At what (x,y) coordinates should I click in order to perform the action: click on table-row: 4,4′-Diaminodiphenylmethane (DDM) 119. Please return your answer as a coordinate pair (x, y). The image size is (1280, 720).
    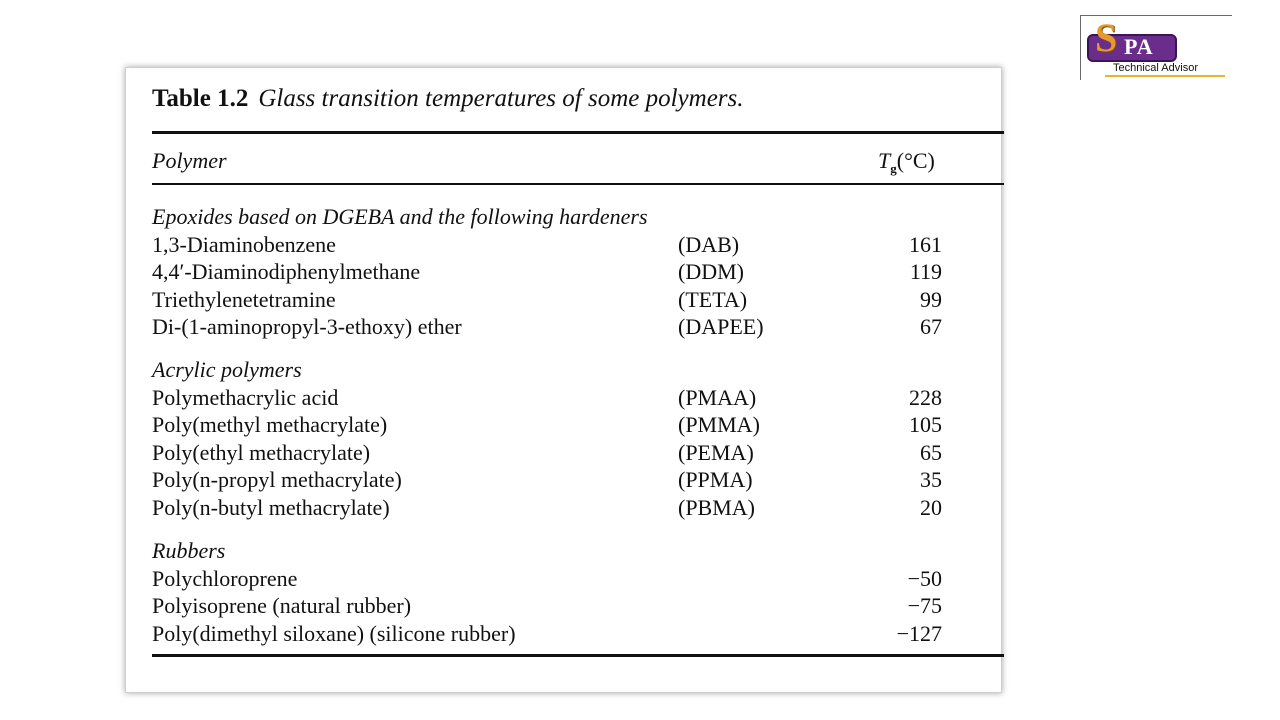
    Looking at the image, I should click on (564, 273).